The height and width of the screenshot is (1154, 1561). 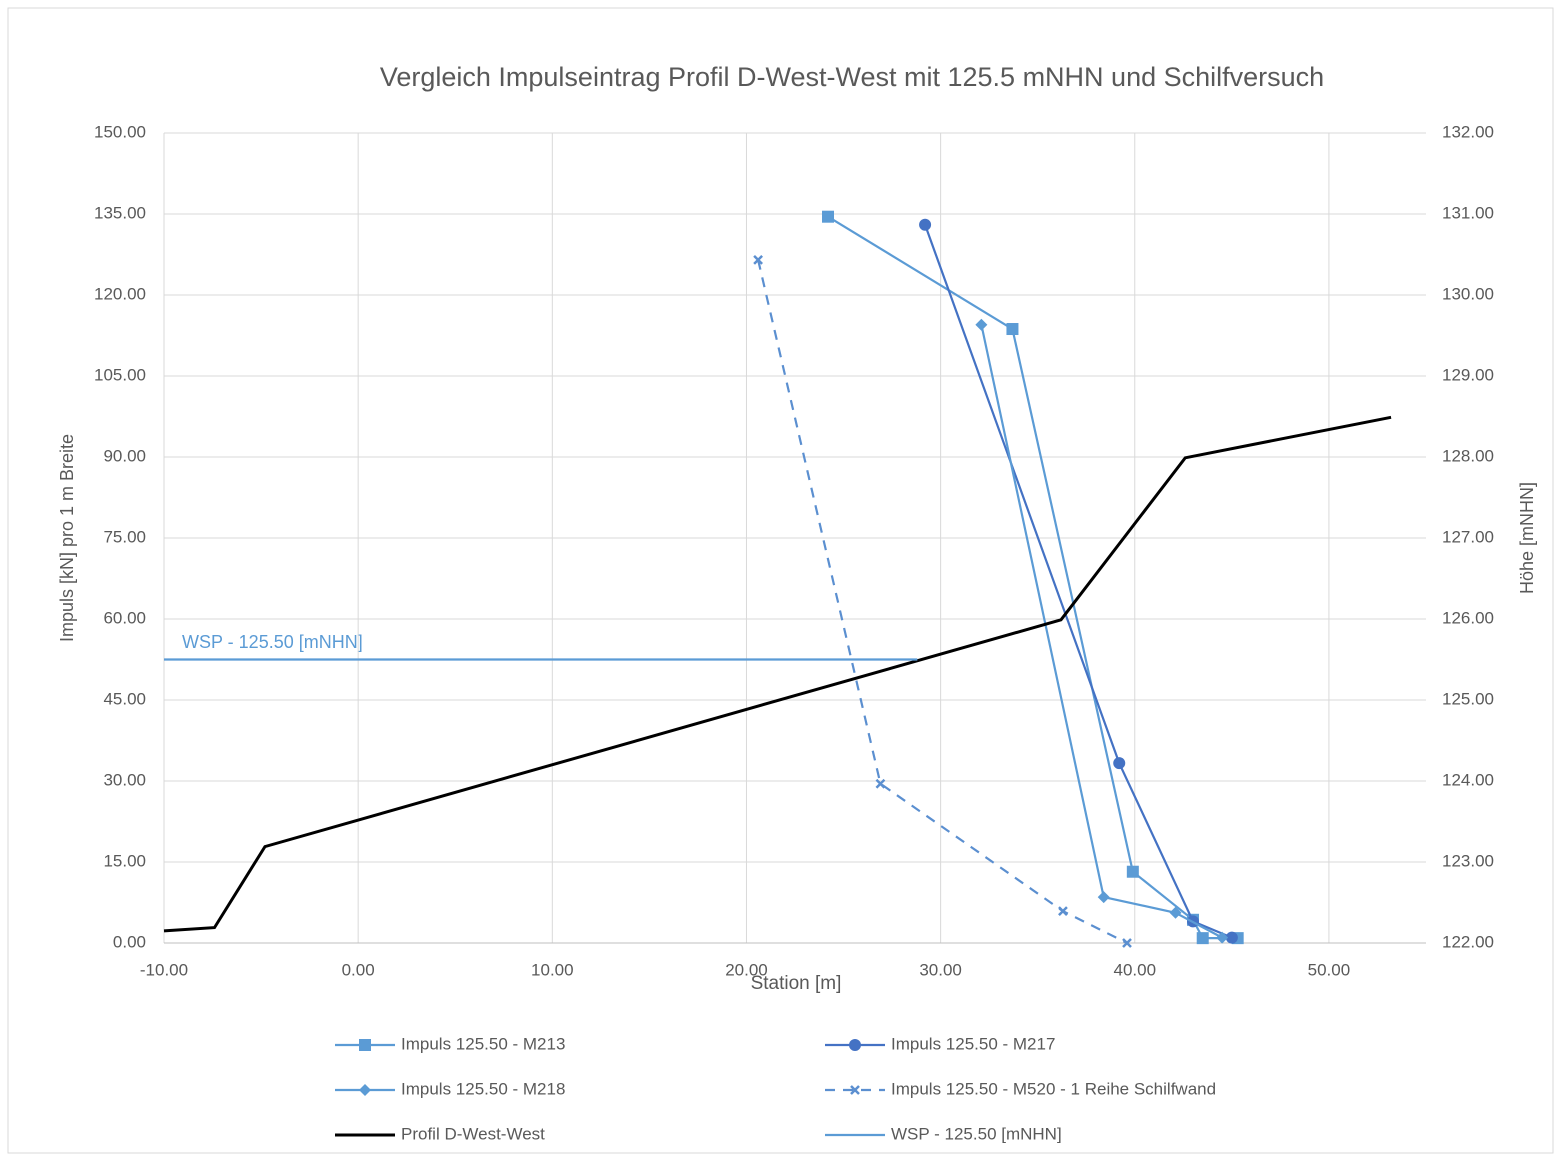 I want to click on annotation: WSP - 125.50 [mNHN], so click(x=272, y=642).